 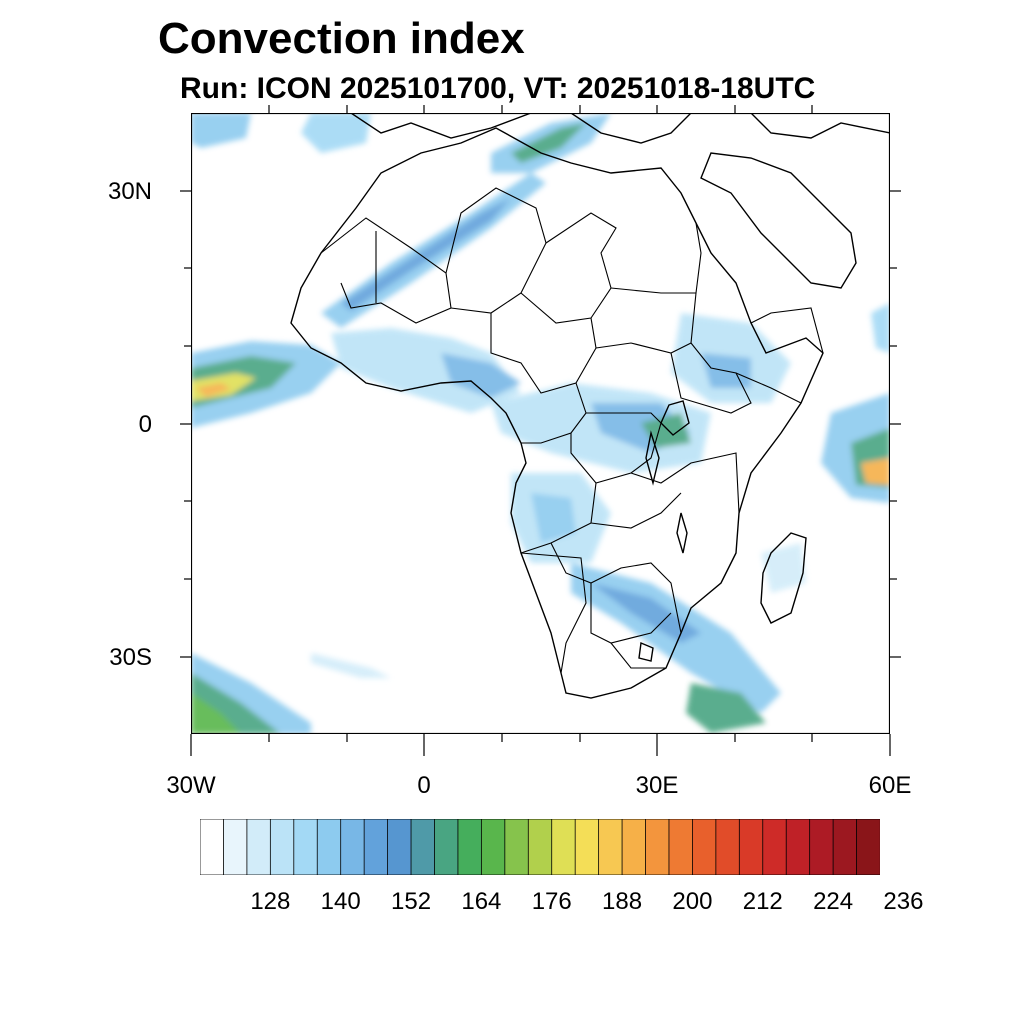 What do you see at coordinates (341, 38) in the screenshot?
I see `chart-title: Convection index` at bounding box center [341, 38].